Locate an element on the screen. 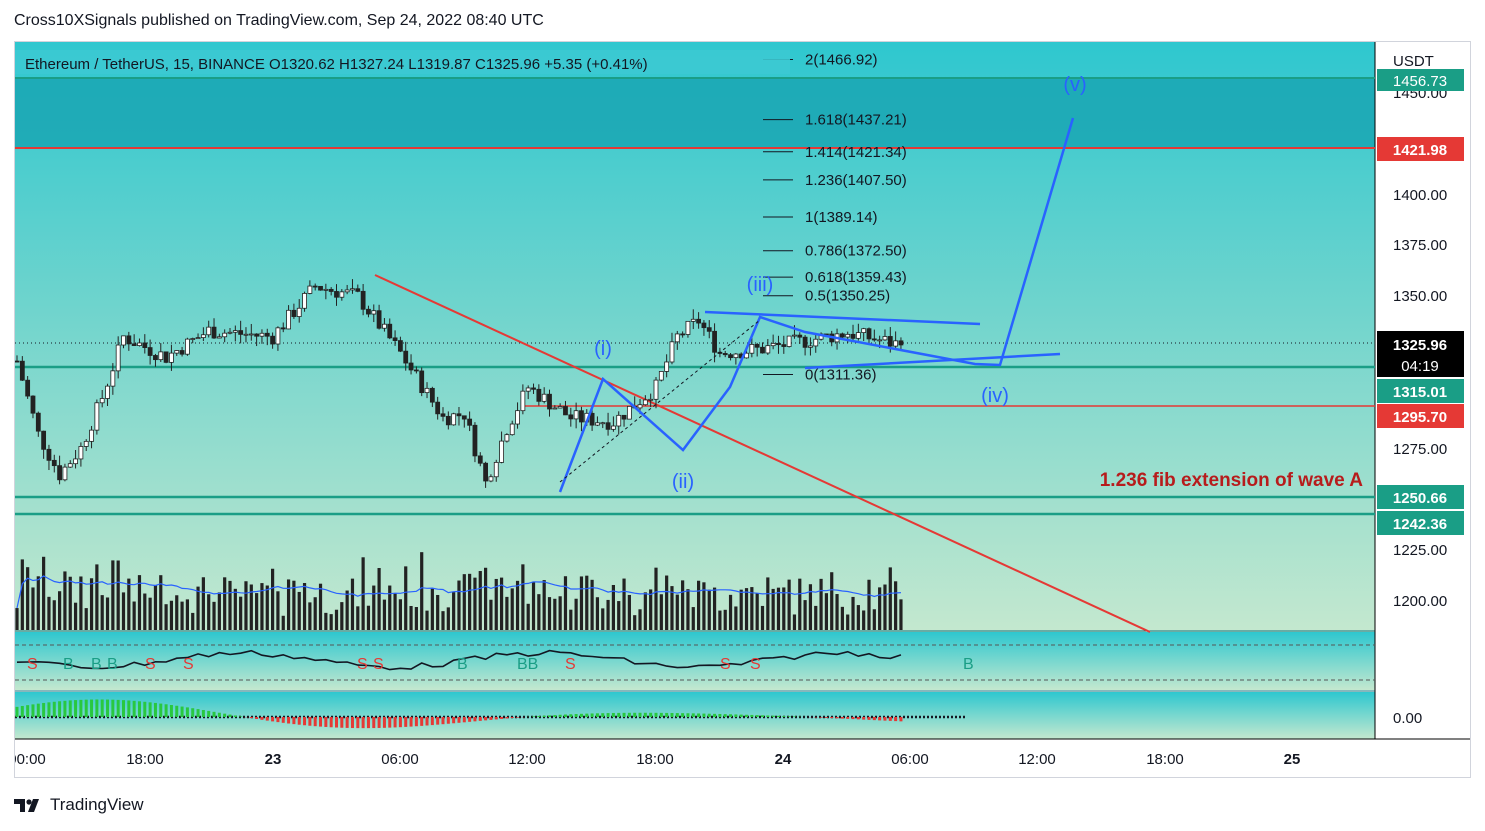  badge-top-partial is located at coordinates (1420, 80).